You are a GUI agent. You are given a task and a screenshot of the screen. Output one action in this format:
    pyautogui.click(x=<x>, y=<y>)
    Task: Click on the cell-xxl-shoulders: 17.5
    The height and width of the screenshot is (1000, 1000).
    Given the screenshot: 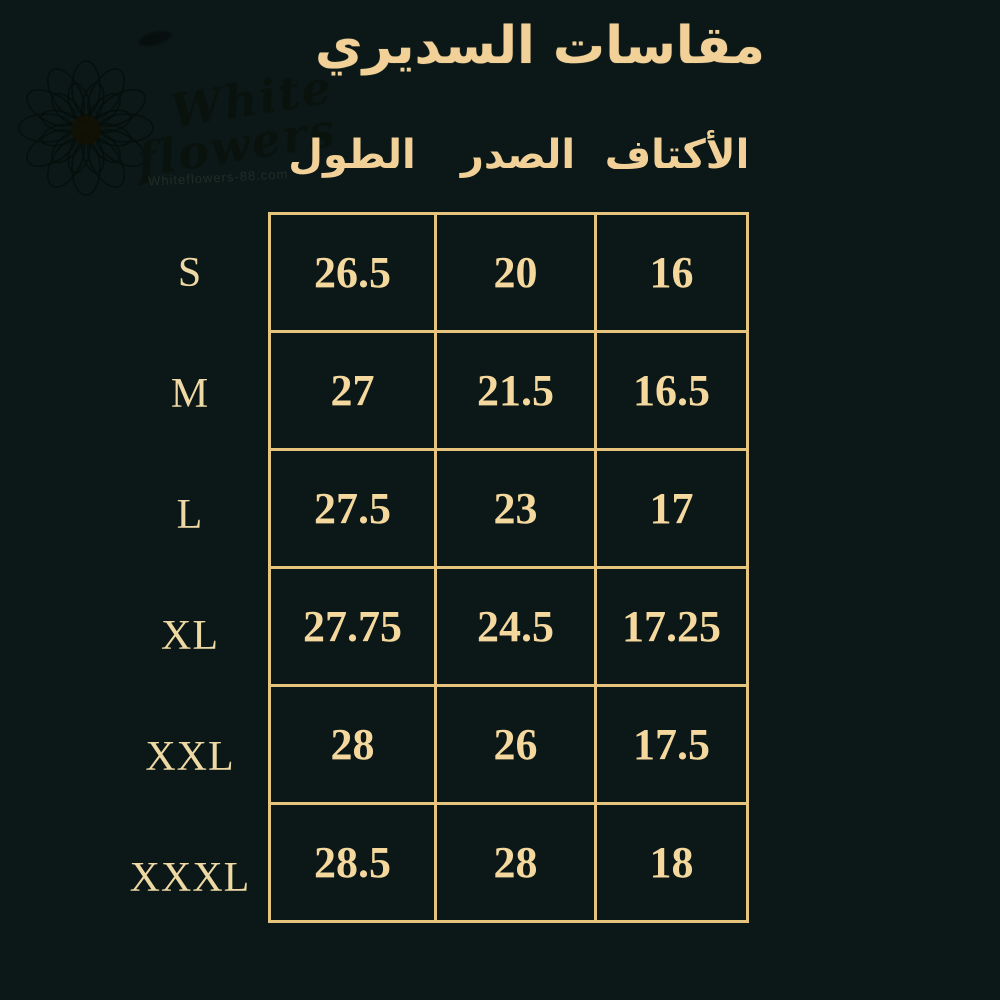 What is the action you would take?
    pyautogui.click(x=671, y=744)
    